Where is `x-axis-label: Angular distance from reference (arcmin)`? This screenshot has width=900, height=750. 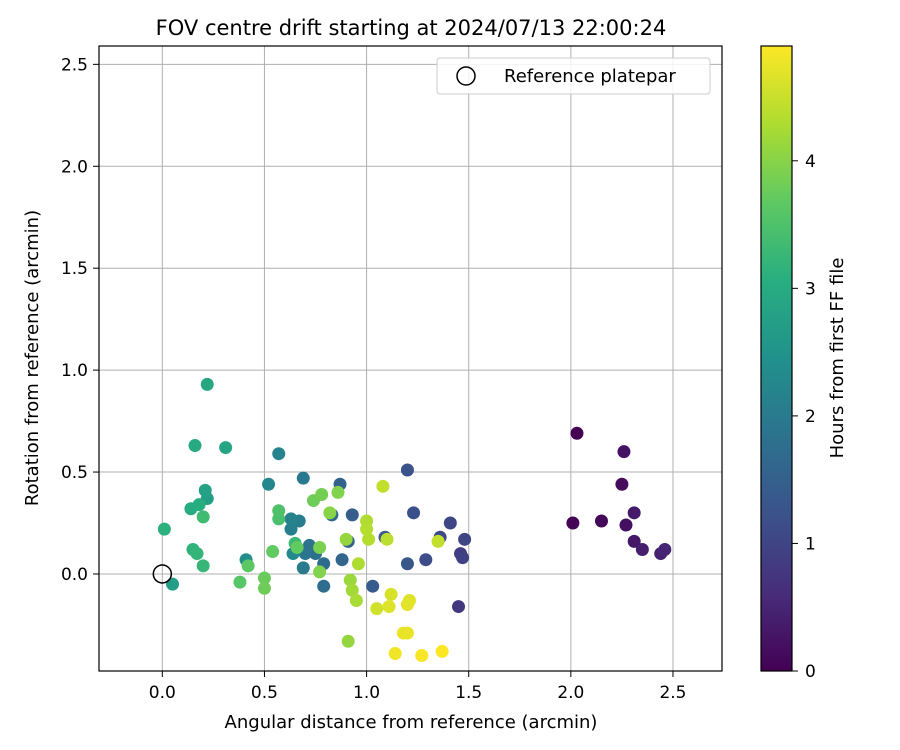
x-axis-label: Angular distance from reference (arcmin) is located at coordinates (411, 722).